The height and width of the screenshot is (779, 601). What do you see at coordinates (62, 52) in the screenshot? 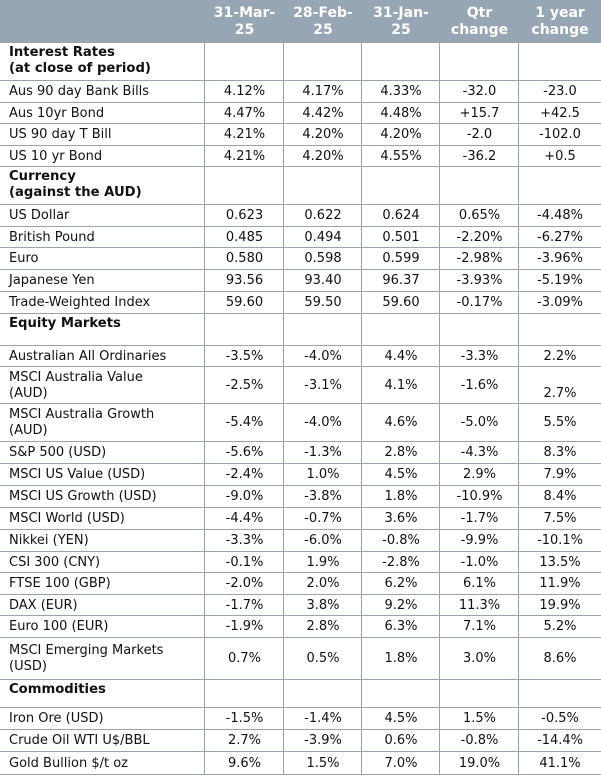
I see `row-label-line: Interest Rates` at bounding box center [62, 52].